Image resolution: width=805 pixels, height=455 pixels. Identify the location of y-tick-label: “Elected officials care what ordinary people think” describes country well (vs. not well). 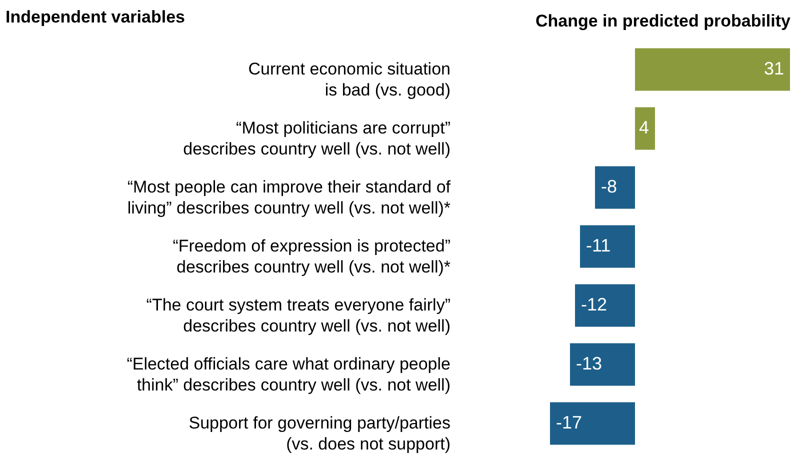
(288, 374).